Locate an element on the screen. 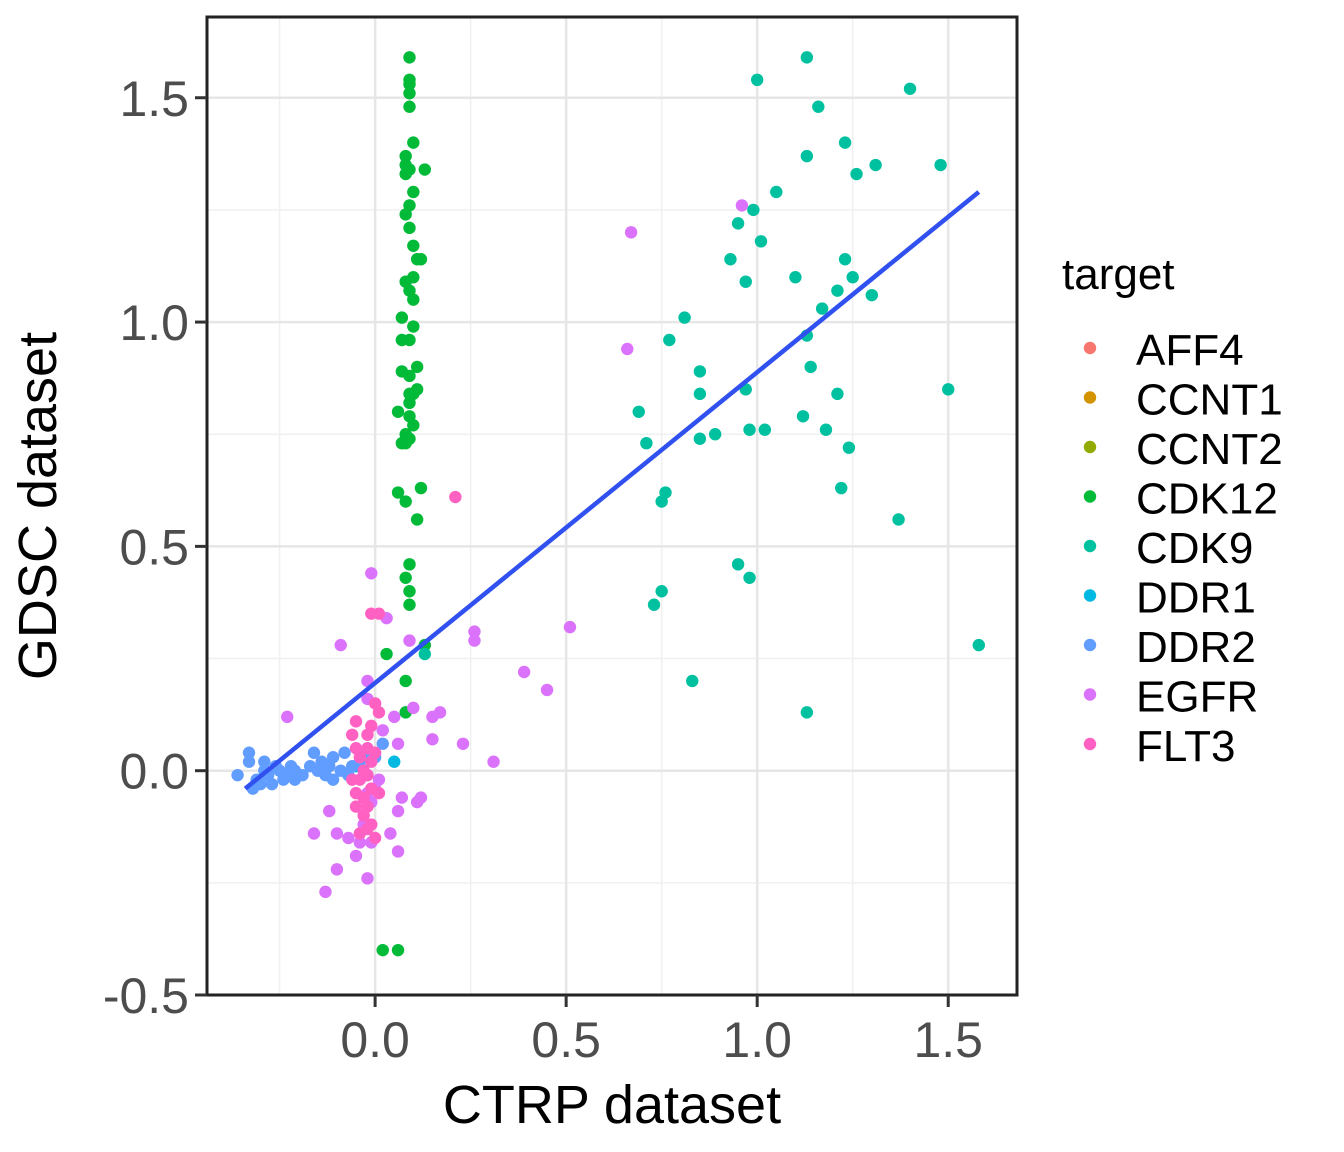 This screenshot has height=1152, width=1344. y-axis-title: GDSC dataset is located at coordinates (38, 506).